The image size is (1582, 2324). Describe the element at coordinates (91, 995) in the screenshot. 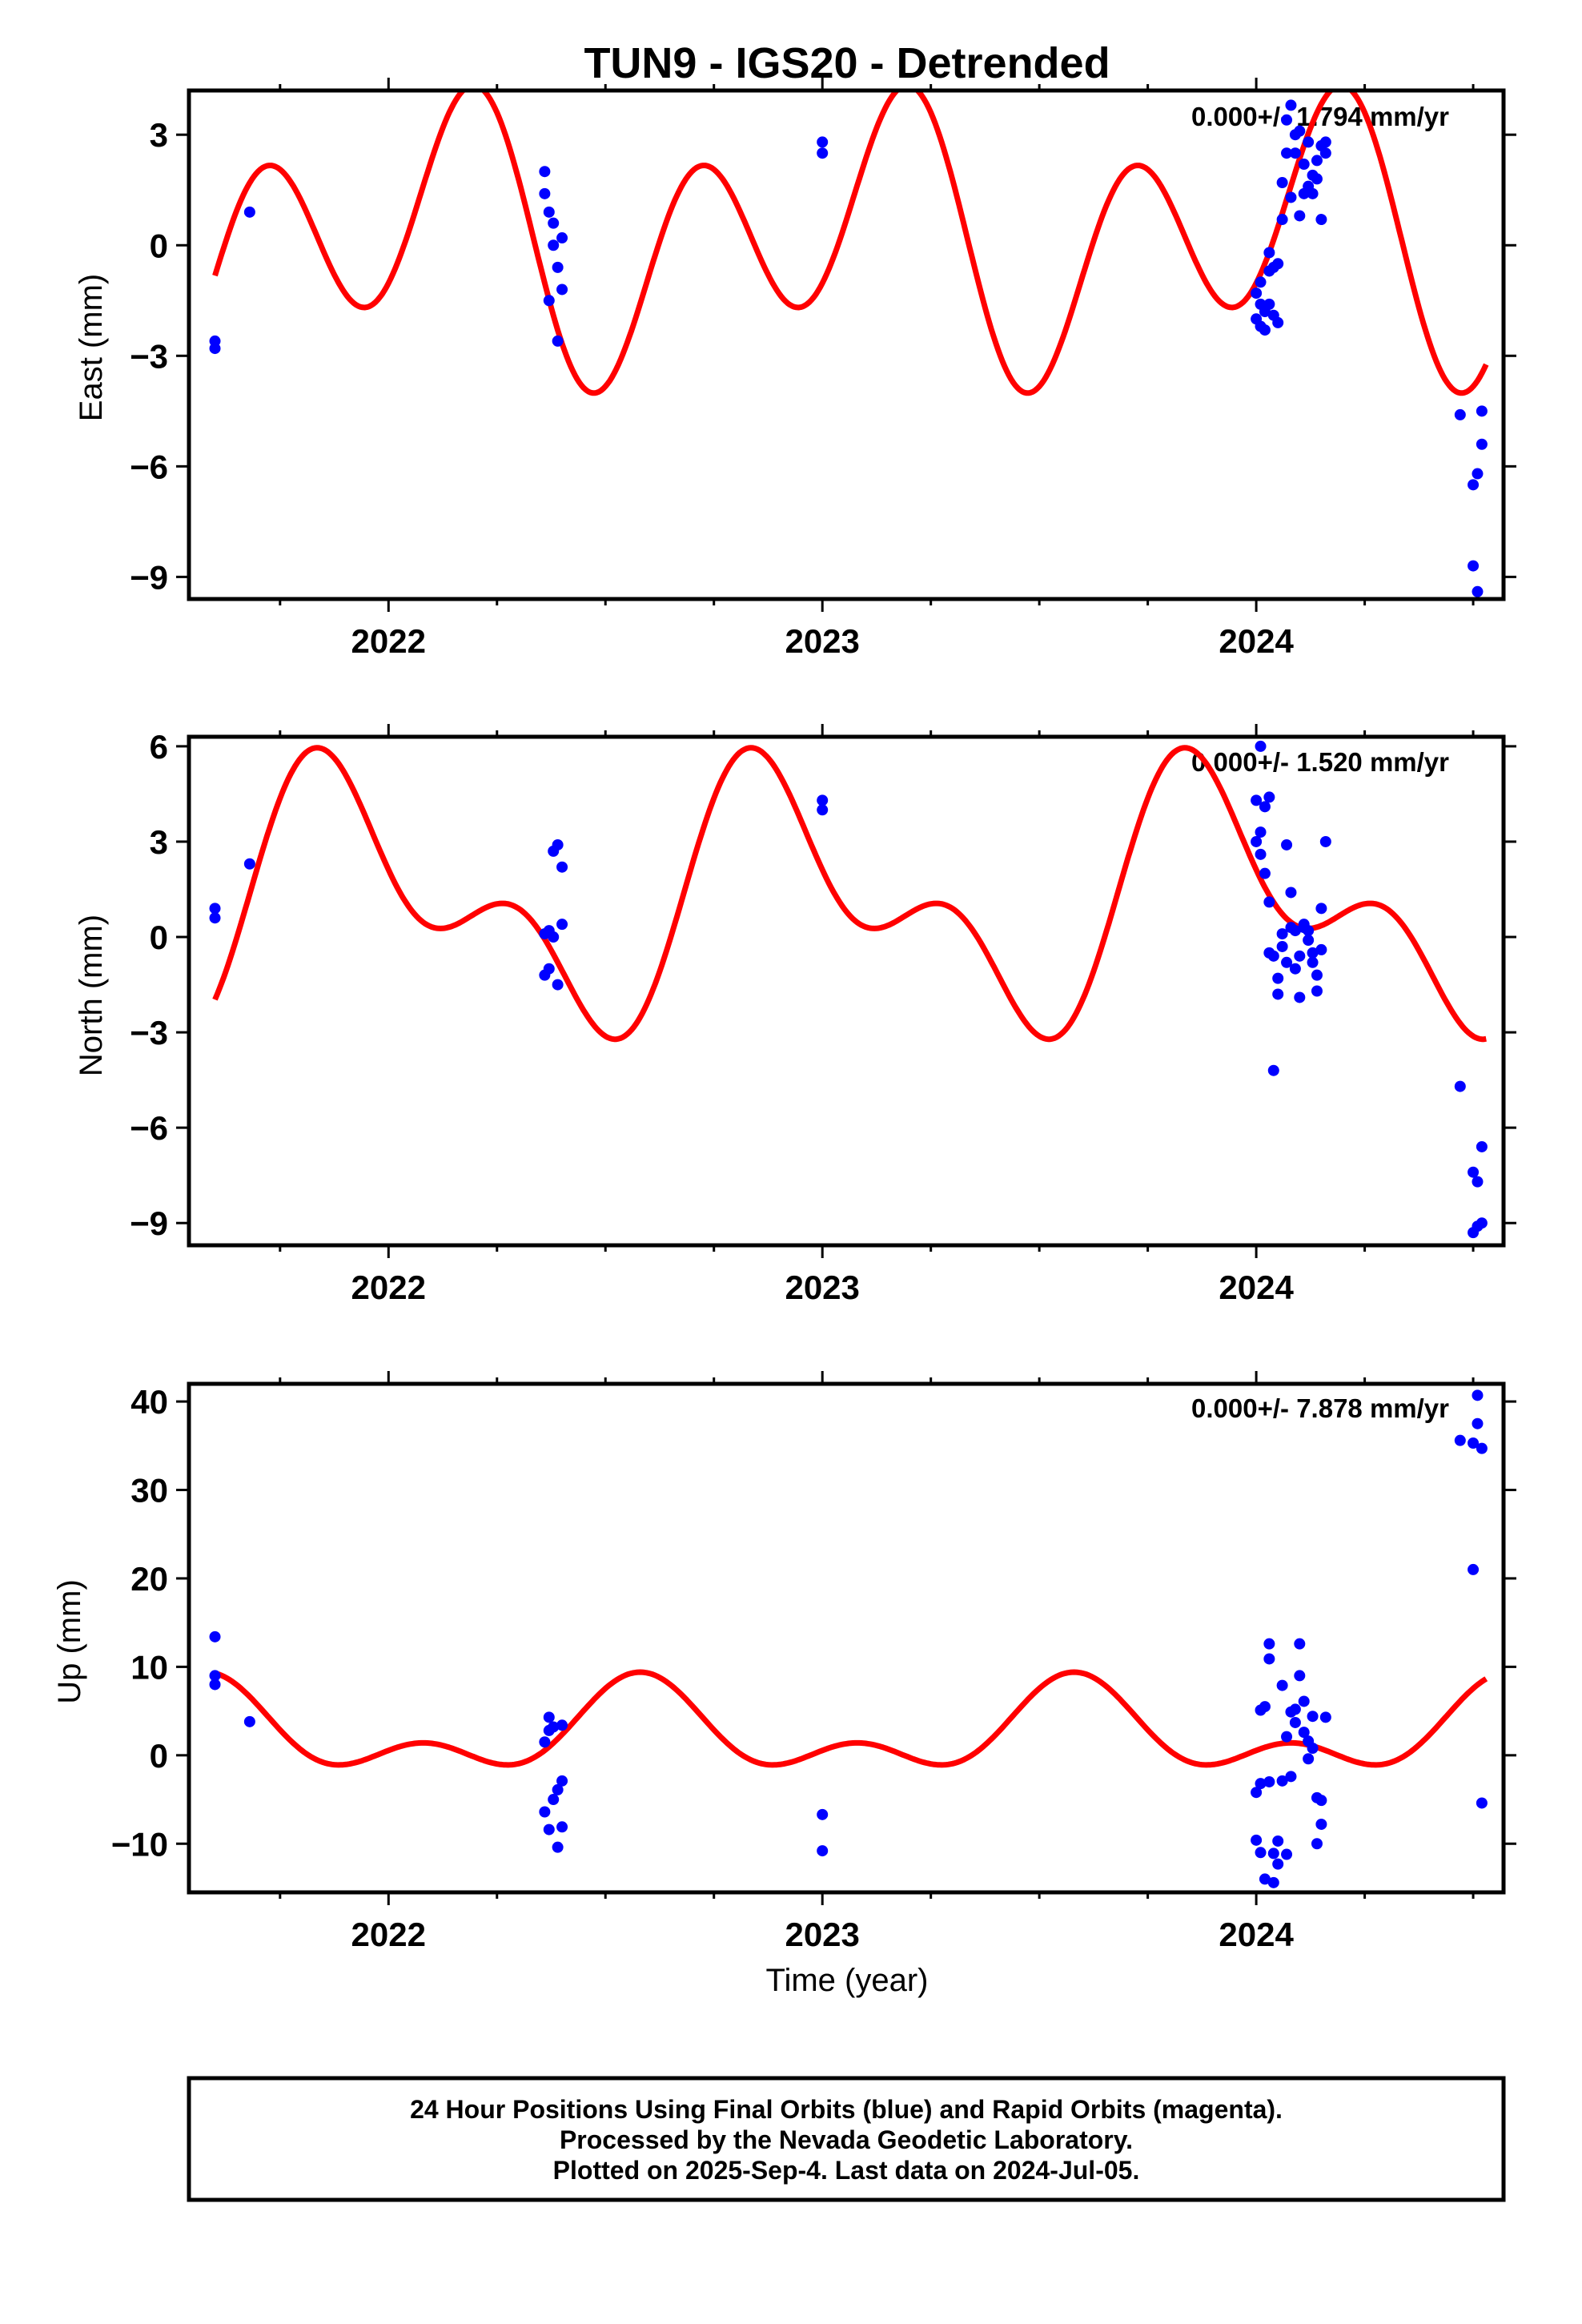

I see `north-y-axis-label: North (mm)` at that location.